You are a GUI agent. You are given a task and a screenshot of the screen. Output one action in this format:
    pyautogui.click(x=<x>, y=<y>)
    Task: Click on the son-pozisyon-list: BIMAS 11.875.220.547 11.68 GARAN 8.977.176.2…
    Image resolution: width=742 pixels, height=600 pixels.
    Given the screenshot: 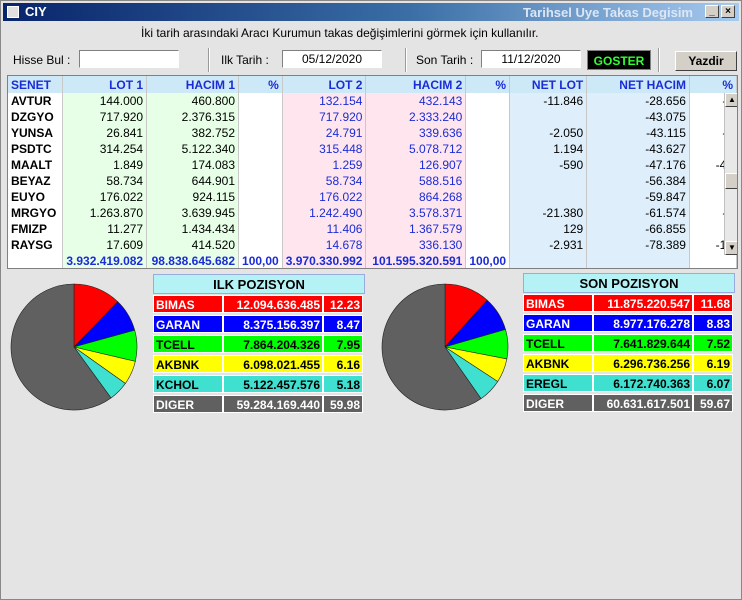 What is the action you would take?
    pyautogui.click(x=629, y=354)
    